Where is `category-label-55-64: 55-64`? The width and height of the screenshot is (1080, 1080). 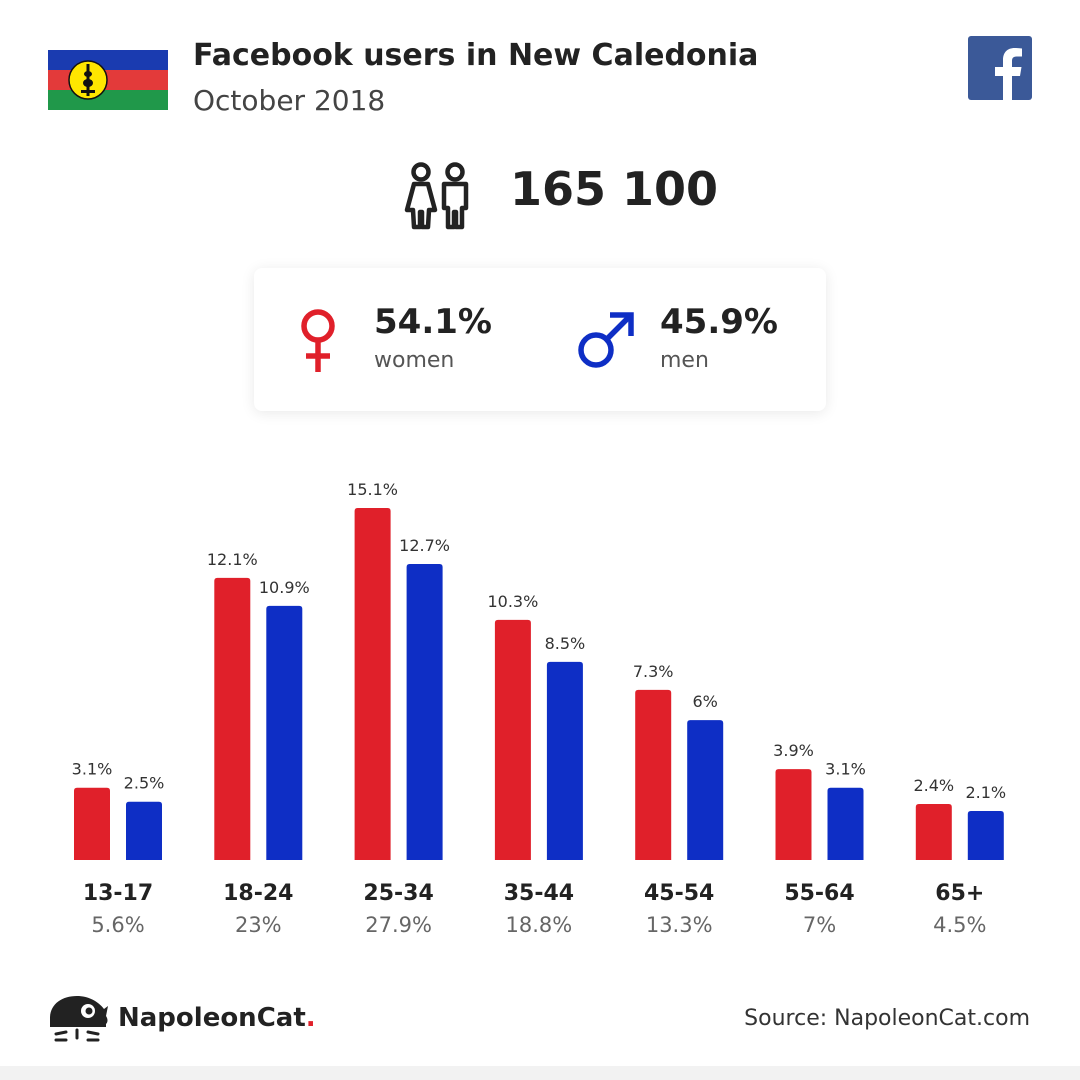 category-label-55-64: 55-64 is located at coordinates (819, 893).